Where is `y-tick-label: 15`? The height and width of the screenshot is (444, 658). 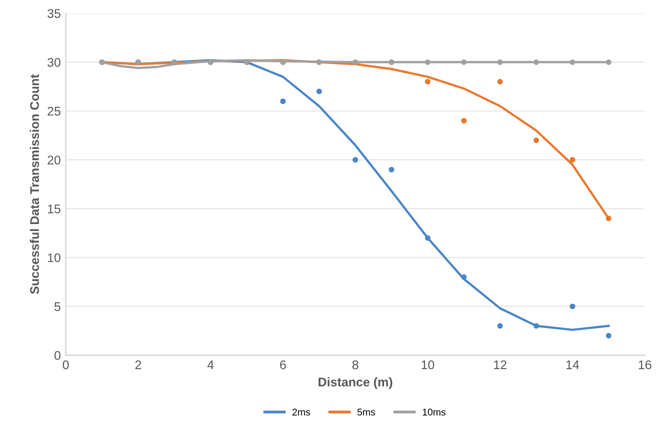
y-tick-label: 15 is located at coordinates (54, 209).